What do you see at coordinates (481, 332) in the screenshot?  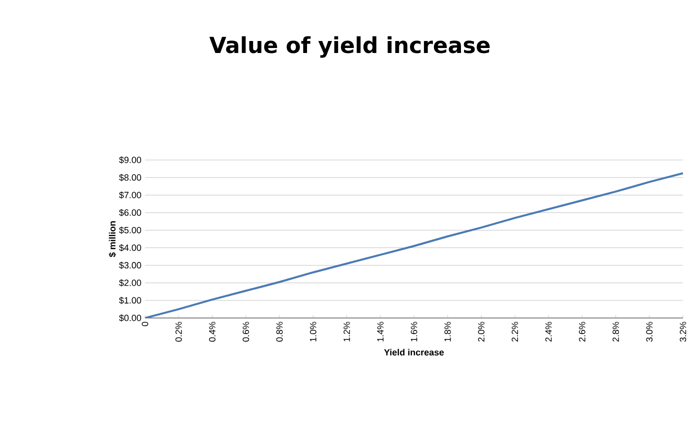 I see `x-tick-label: 2.0%` at bounding box center [481, 332].